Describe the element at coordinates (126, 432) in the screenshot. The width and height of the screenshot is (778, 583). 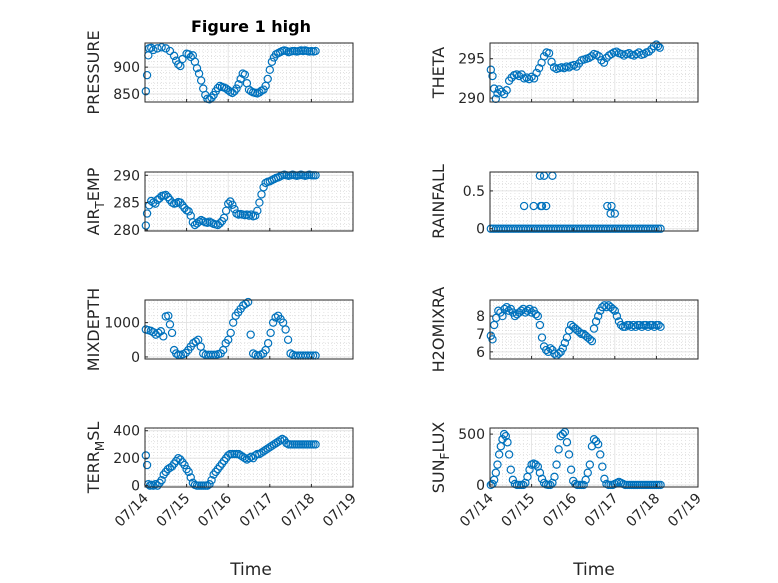
I see `y-tick-label: 400` at that location.